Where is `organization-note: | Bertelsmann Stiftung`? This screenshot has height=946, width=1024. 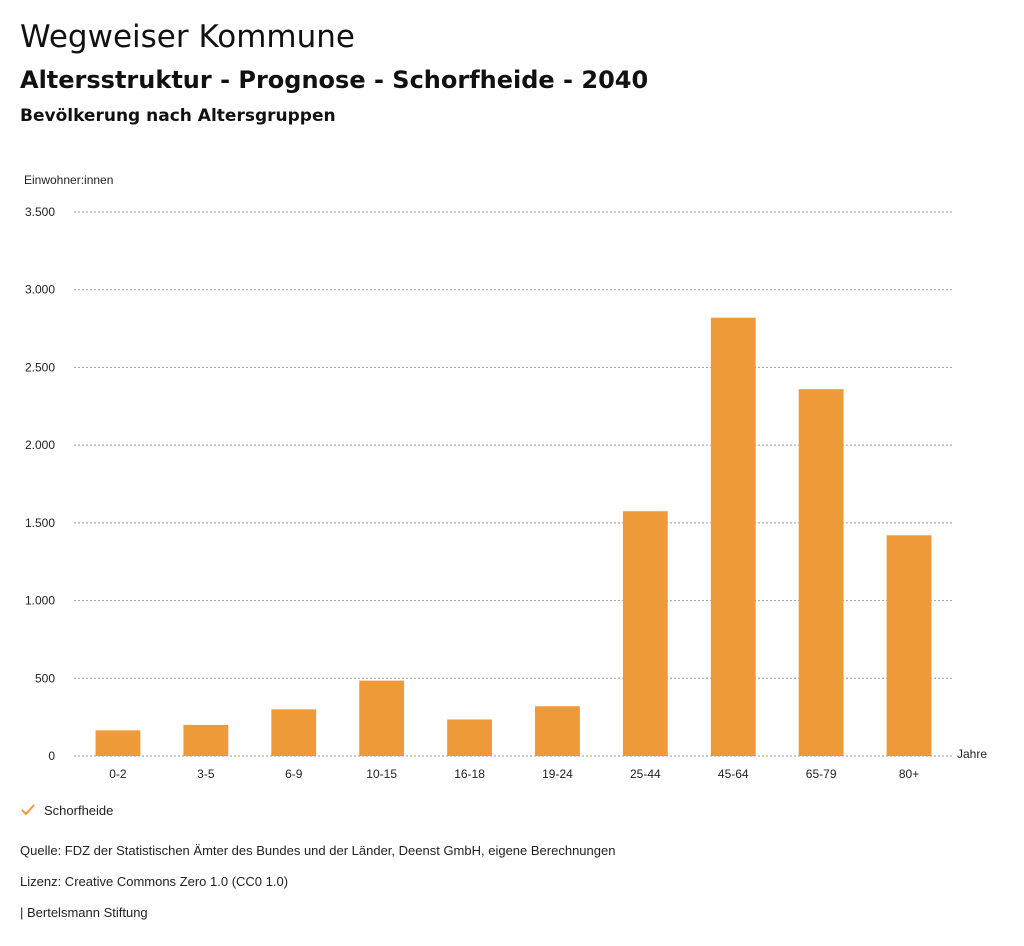
organization-note: | Bertelsmann Stiftung is located at coordinates (84, 912).